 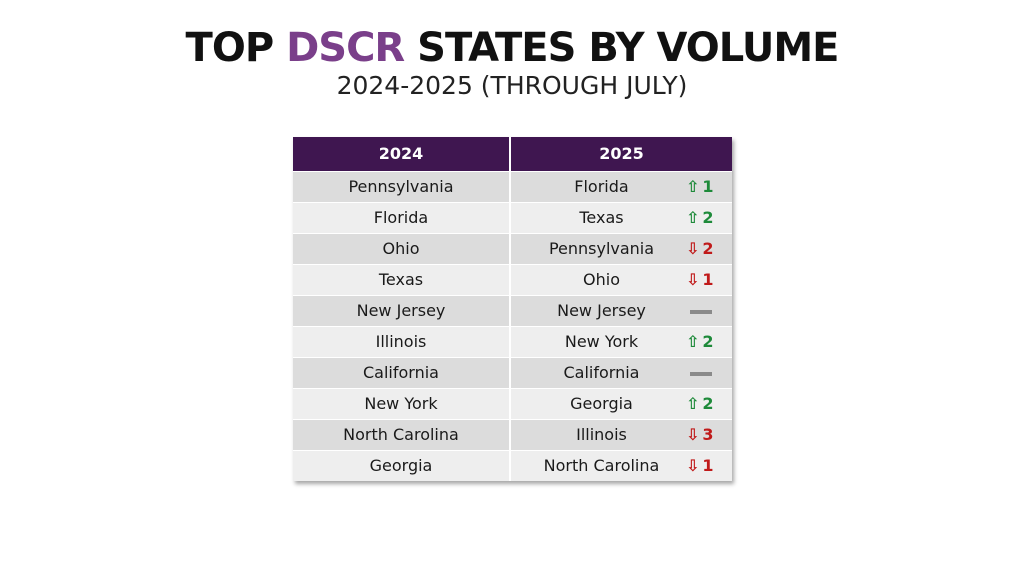 I want to click on cell-2025-state: Texas, so click(x=601, y=217).